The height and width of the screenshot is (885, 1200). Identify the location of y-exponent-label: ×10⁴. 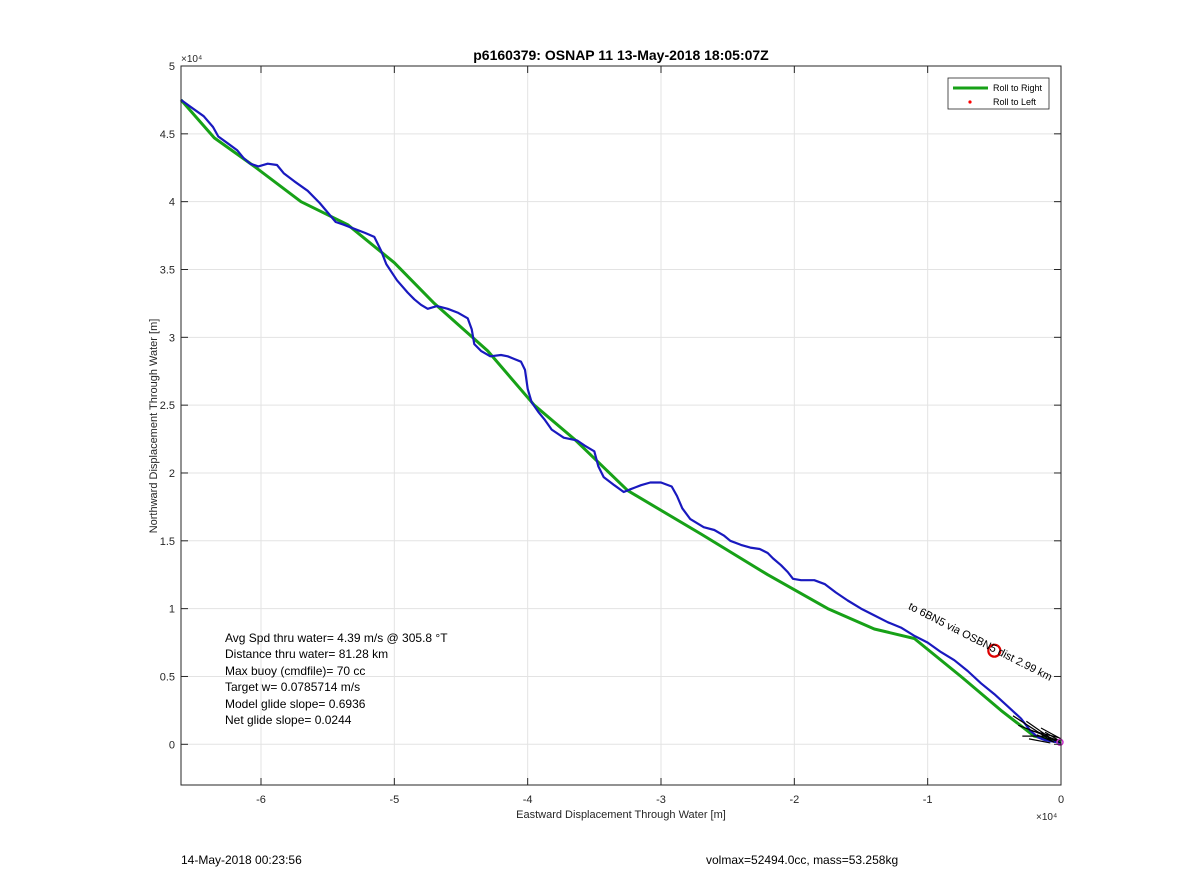
(191, 59).